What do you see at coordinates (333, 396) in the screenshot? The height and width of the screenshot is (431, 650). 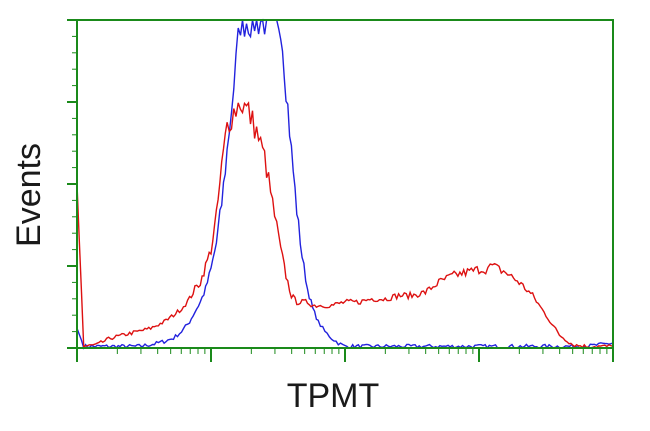 I see `x-axis-label: TPMT` at bounding box center [333, 396].